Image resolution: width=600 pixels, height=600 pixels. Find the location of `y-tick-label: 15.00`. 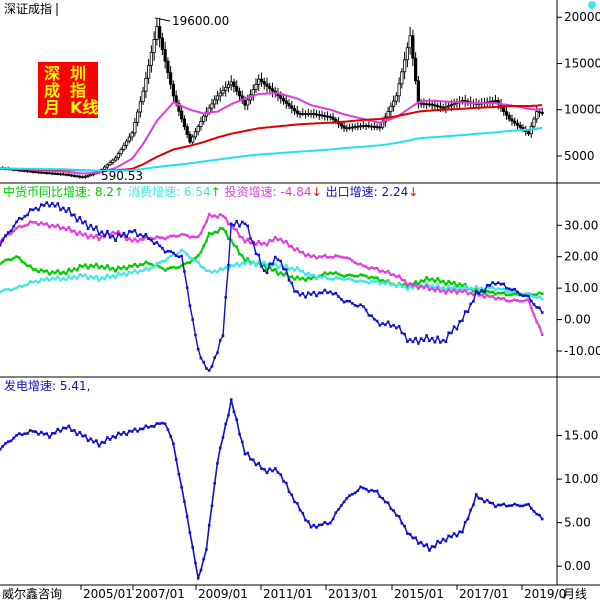

y-tick-label: 15.00 is located at coordinates (581, 436).